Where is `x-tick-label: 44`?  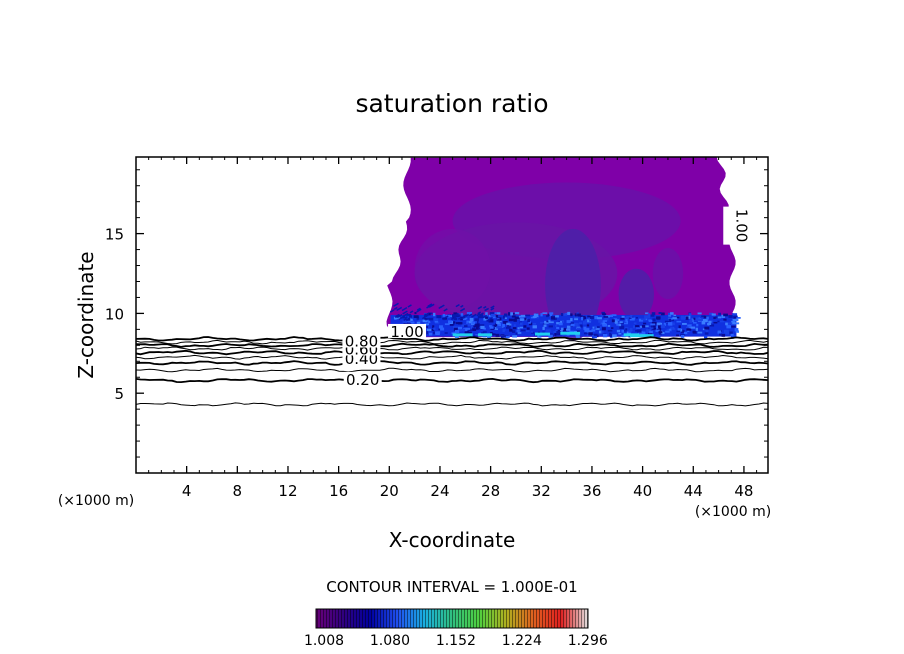
x-tick-label: 44 is located at coordinates (693, 491).